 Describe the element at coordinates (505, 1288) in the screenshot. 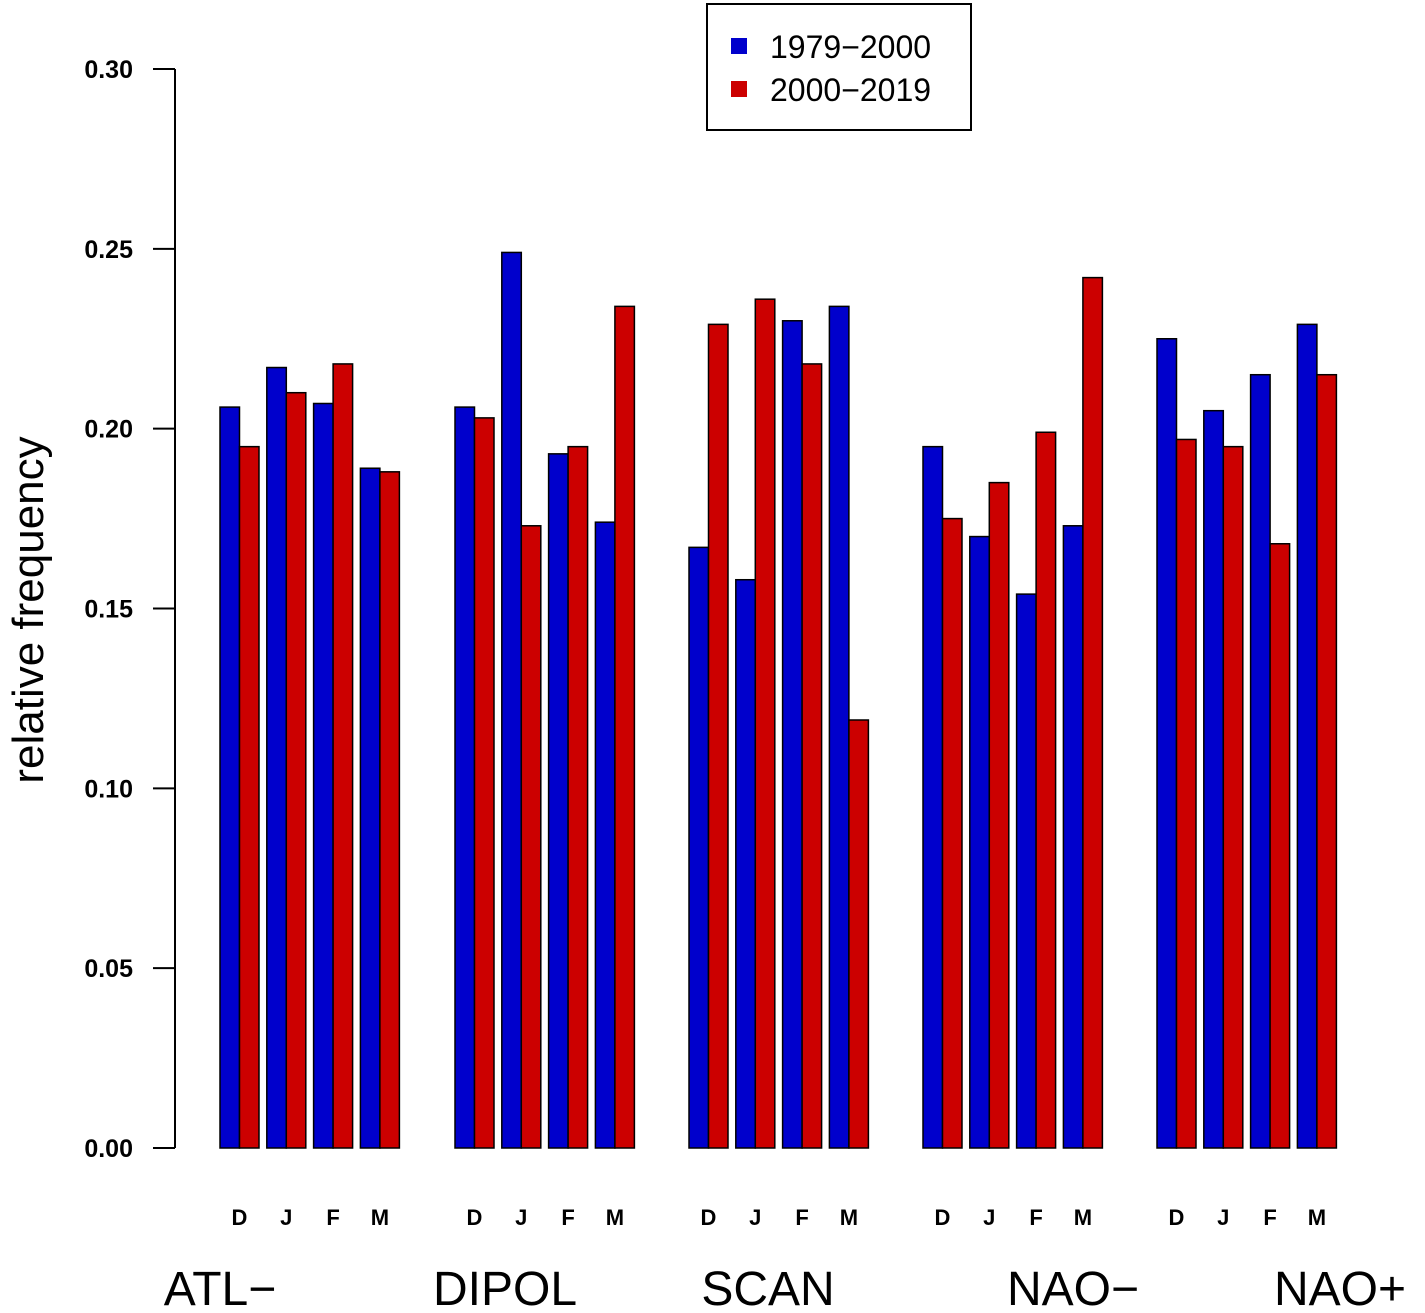

I see `group-label: DIPOL` at that location.